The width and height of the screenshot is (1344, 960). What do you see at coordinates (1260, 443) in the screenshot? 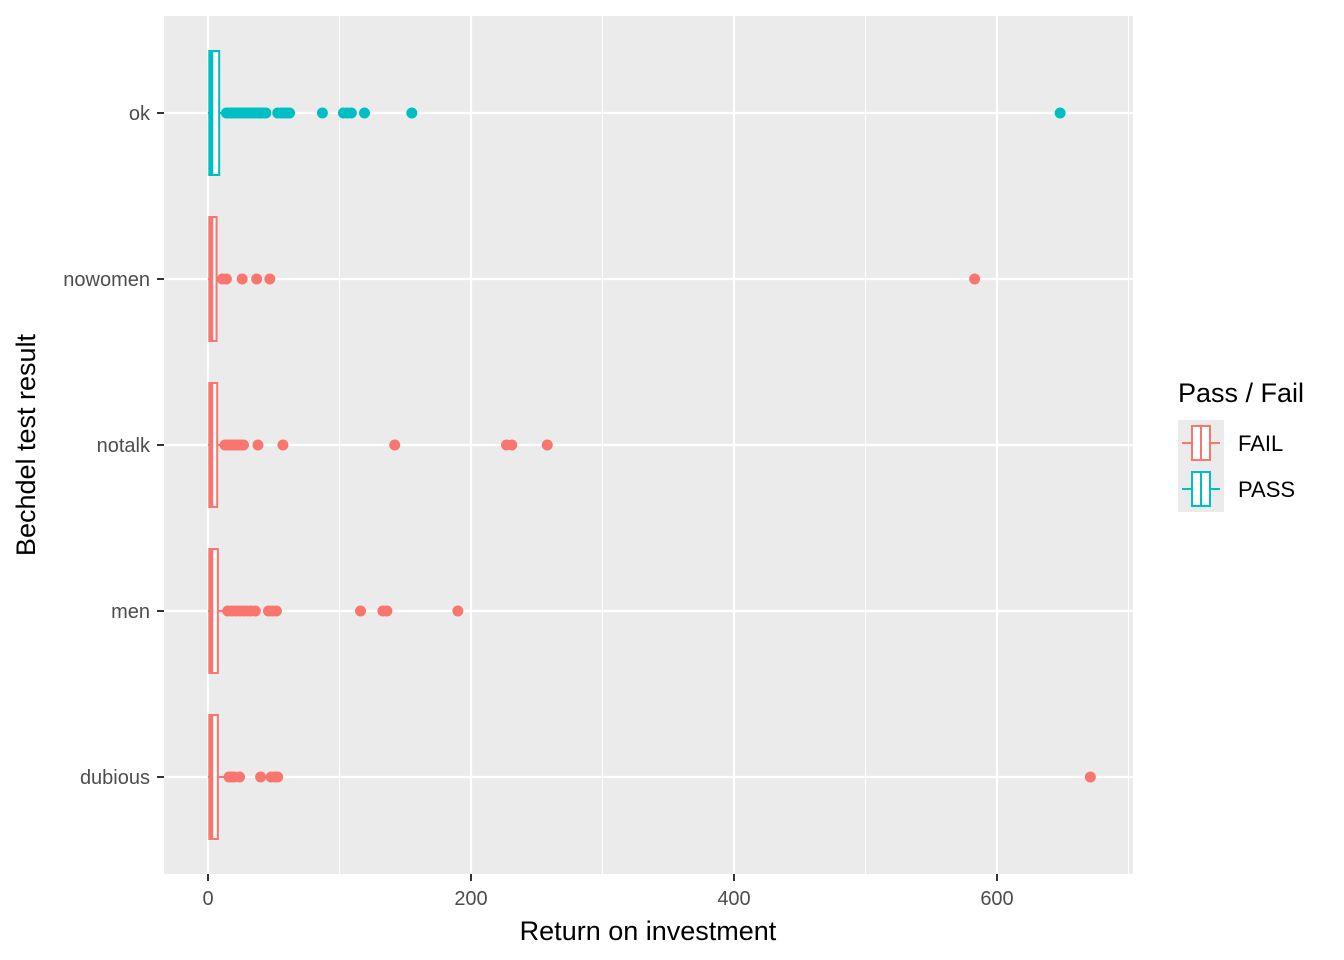
I see `legend-label: FAIL` at bounding box center [1260, 443].